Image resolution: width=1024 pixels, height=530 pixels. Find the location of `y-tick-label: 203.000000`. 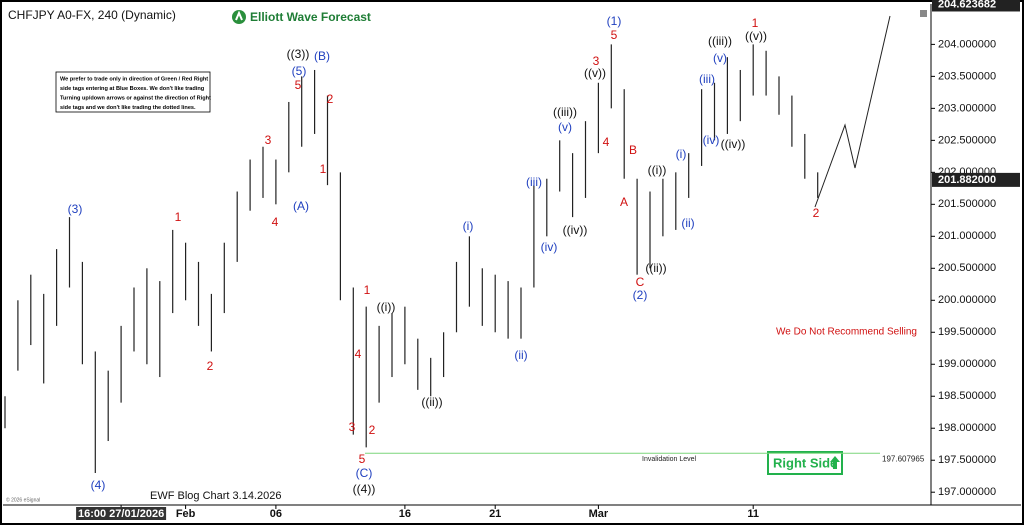

y-tick-label: 203.000000 is located at coordinates (967, 108).